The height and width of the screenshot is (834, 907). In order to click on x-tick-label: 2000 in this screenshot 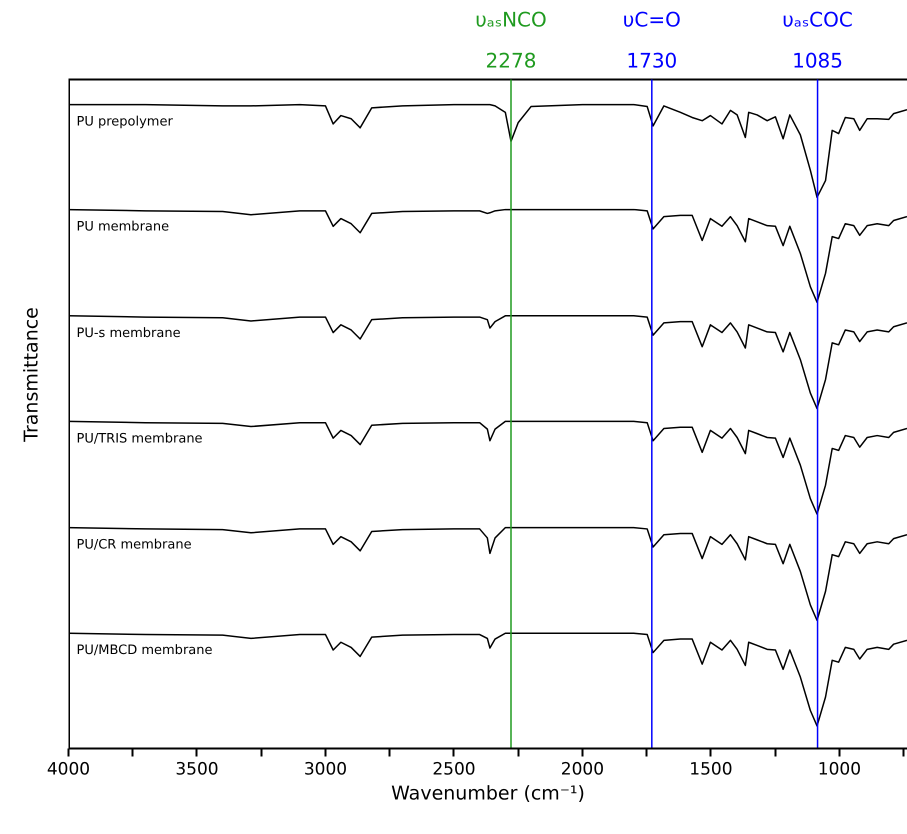, I will do `click(582, 770)`.